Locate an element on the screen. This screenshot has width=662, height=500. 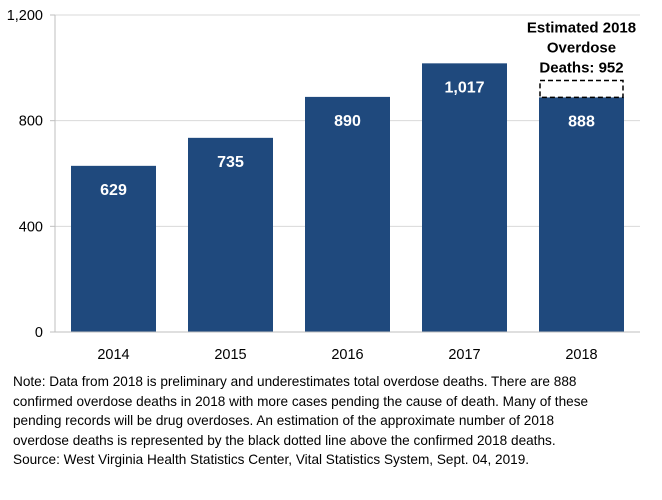
data-label: 888 is located at coordinates (581, 121).